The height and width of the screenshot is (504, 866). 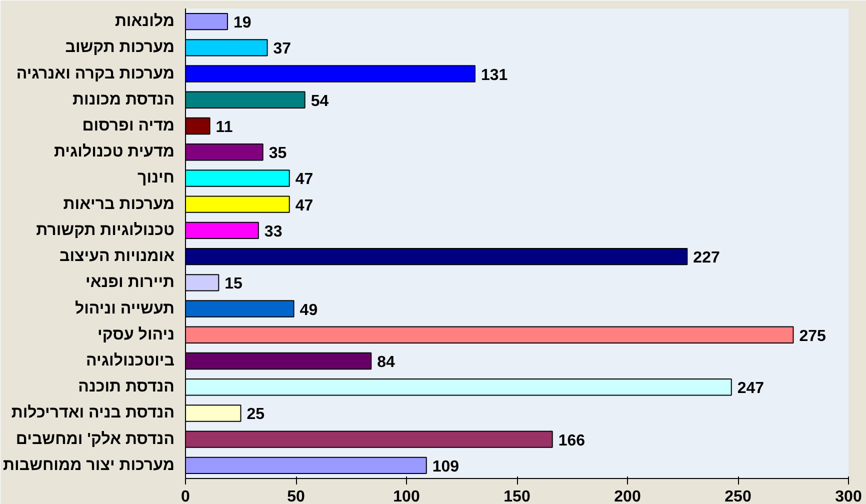 I want to click on y-tick-label: אומנויות העיצוב, so click(x=117, y=257).